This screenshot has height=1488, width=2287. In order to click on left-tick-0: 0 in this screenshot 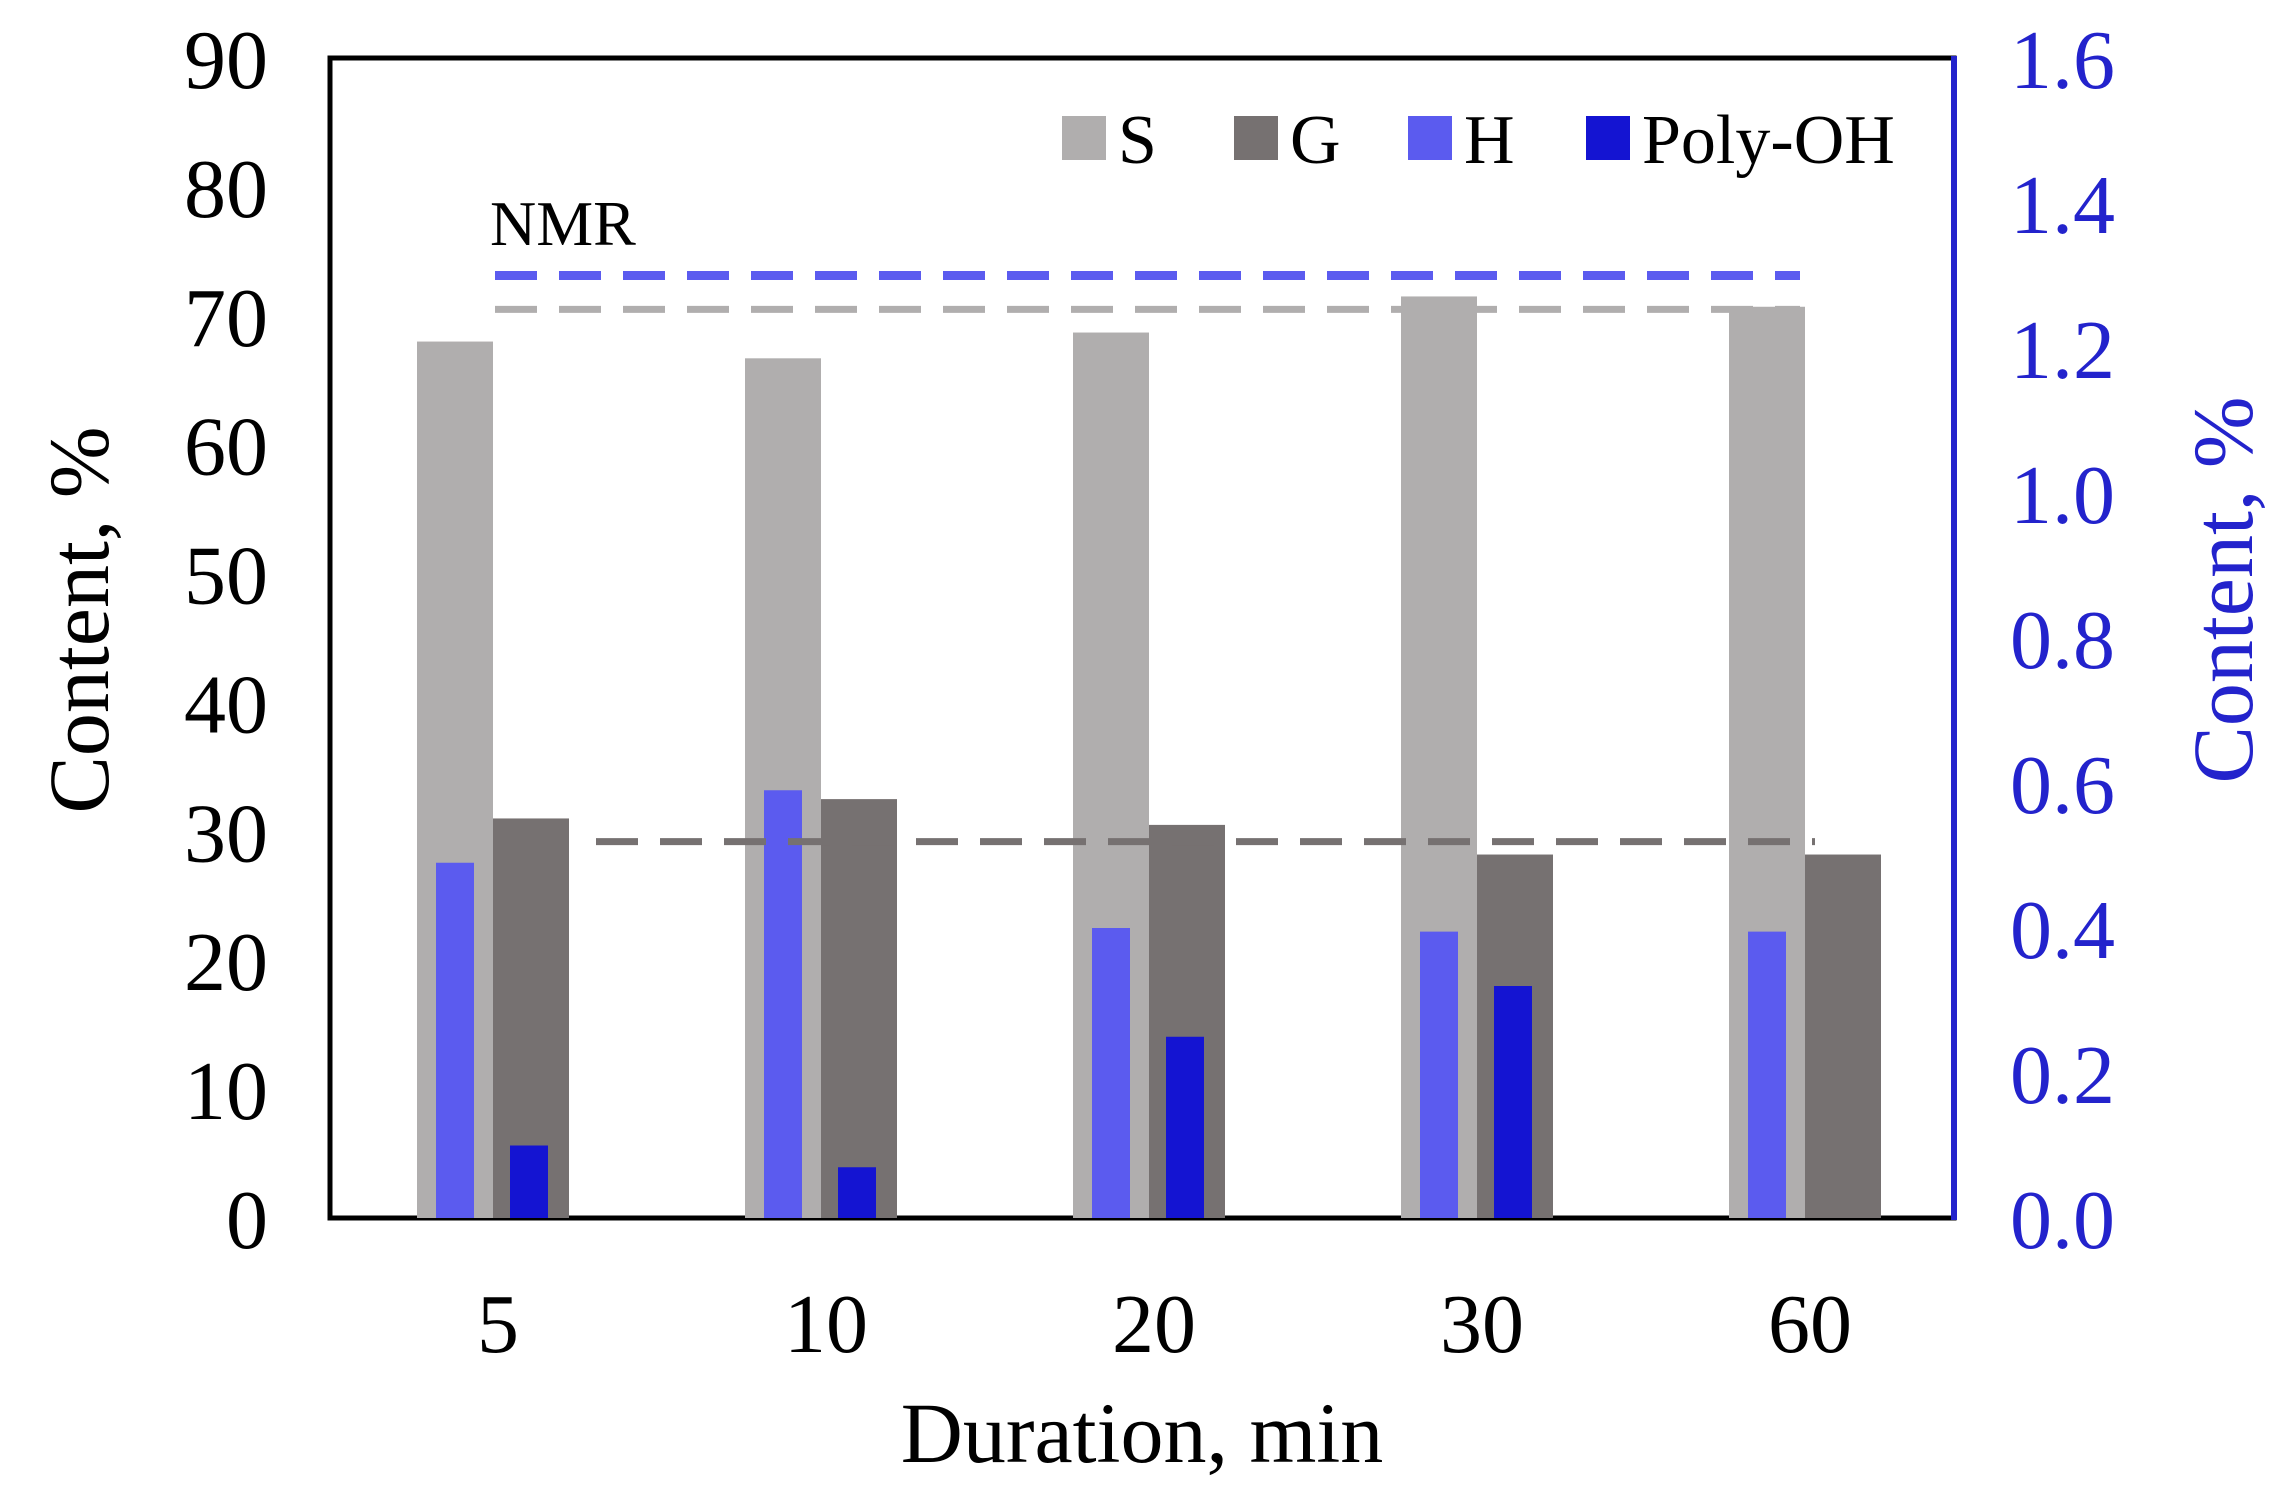, I will do `click(247, 1220)`.